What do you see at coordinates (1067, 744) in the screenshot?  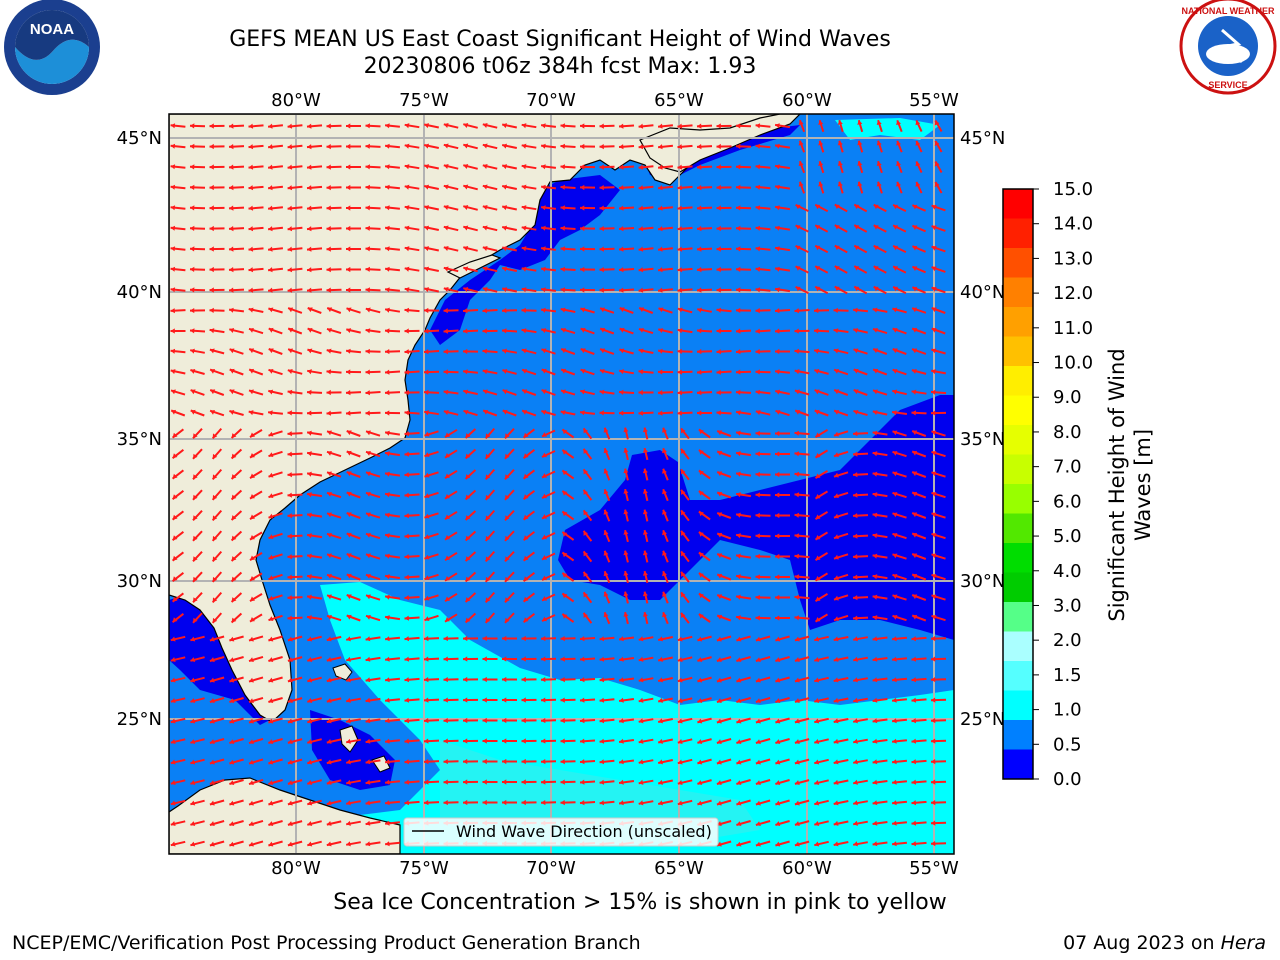 I see `colorbar-tick-label: 0.5` at bounding box center [1067, 744].